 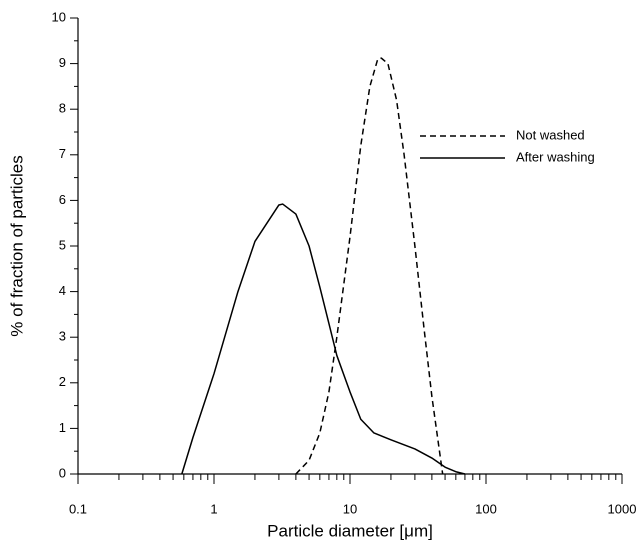 I want to click on x-tick-label: 100, so click(x=486, y=508).